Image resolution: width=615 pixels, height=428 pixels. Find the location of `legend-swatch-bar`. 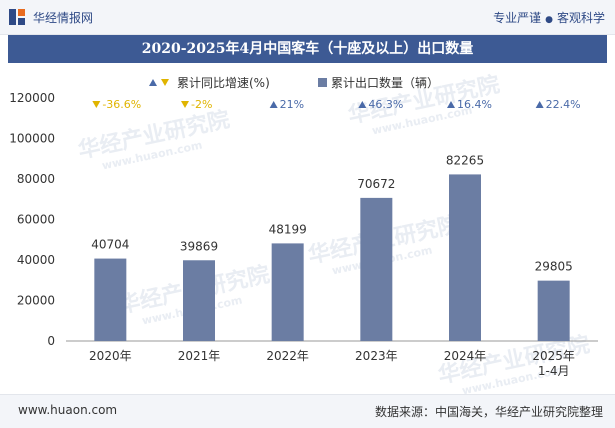

legend-swatch-bar is located at coordinates (322, 82).